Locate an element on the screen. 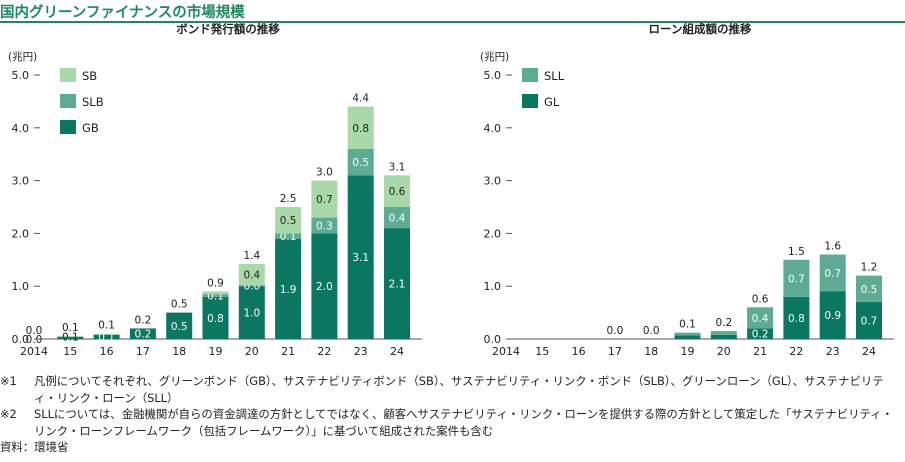 The width and height of the screenshot is (905, 462). chart1-ytick-label: 0.0 is located at coordinates (21, 339).